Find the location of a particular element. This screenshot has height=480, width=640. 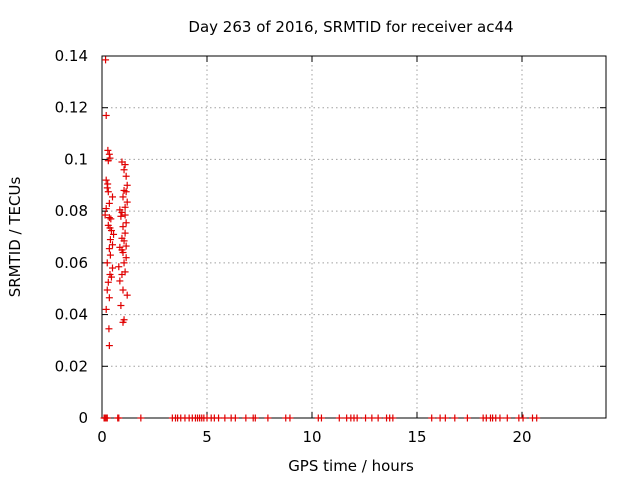

x-tick-label: 5 is located at coordinates (207, 437).